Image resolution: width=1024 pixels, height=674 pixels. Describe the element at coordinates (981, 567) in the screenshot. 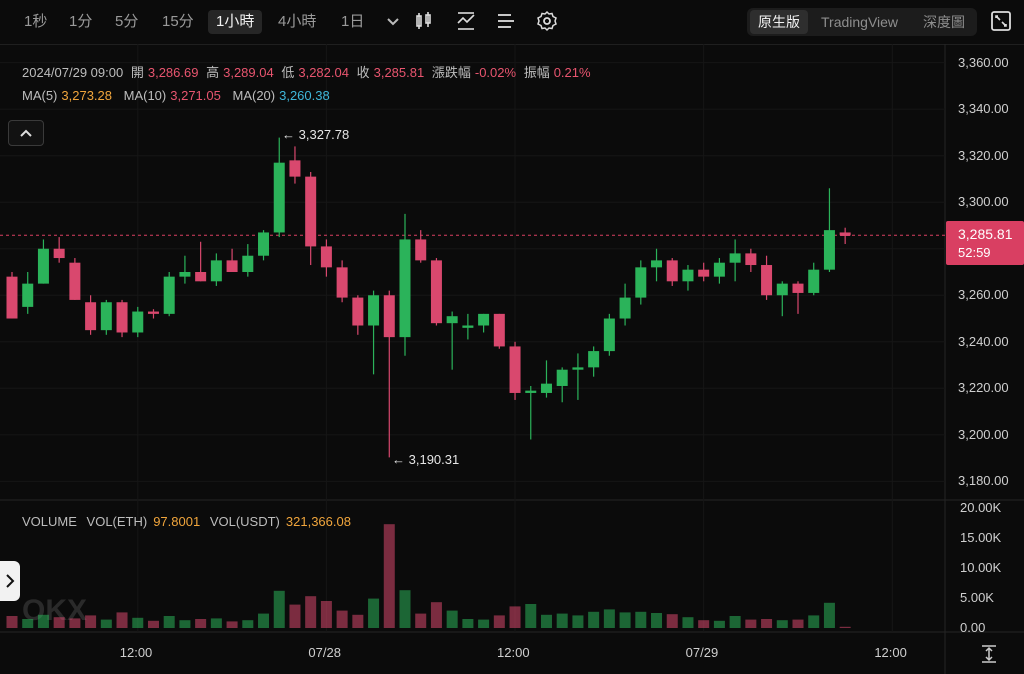

I see `volume-tick-label: 10.00K` at that location.